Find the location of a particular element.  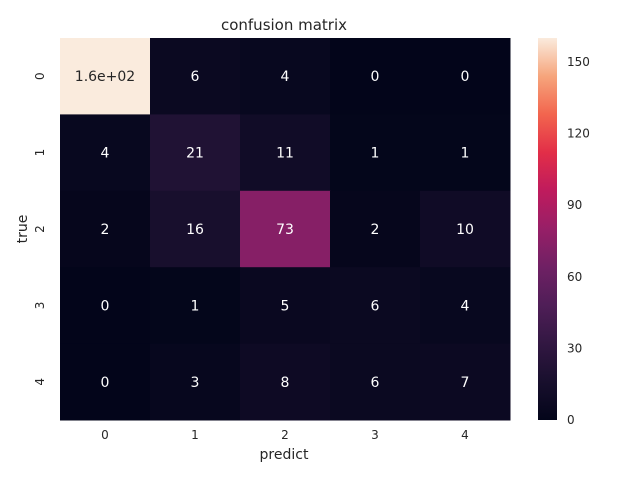

colorbar is located at coordinates (547, 229).